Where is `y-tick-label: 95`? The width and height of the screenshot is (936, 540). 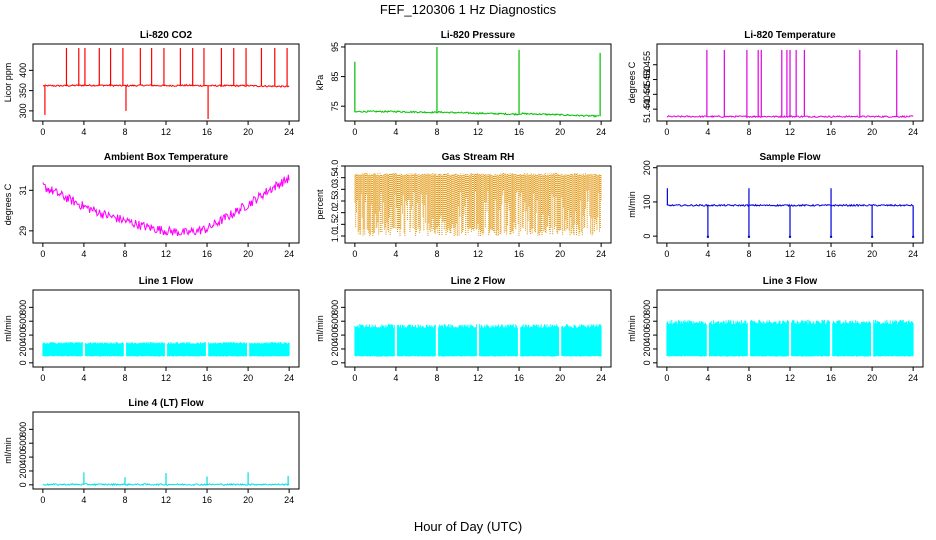 y-tick-label: 95 is located at coordinates (335, 47).